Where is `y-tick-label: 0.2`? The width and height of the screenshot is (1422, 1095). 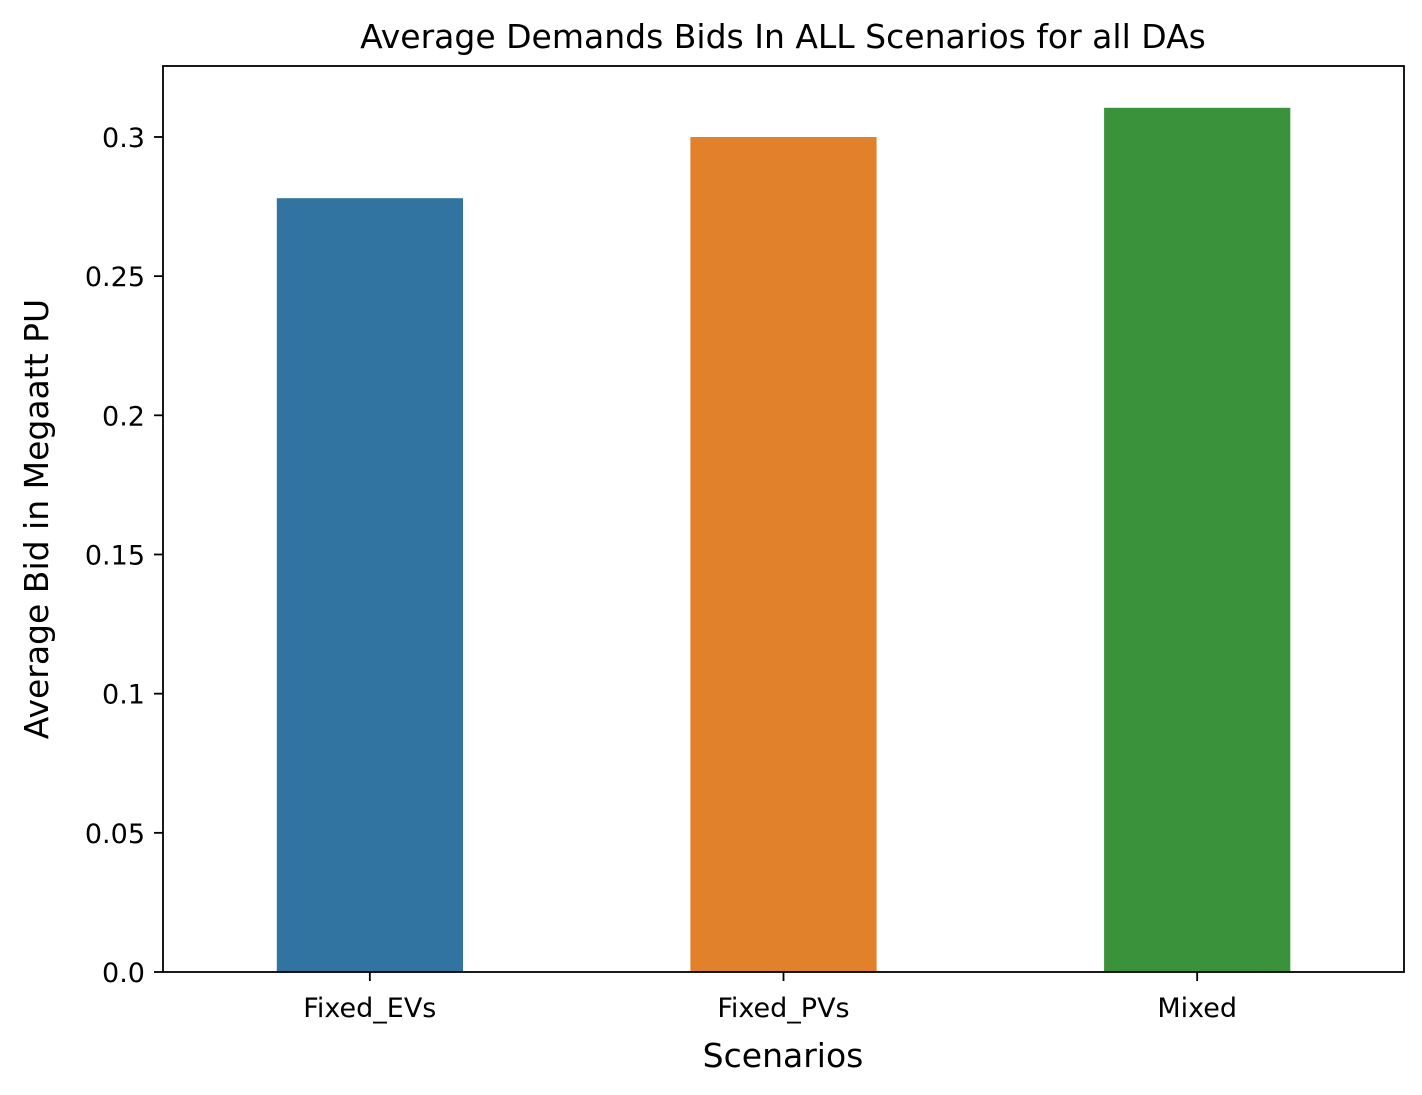 y-tick-label: 0.2 is located at coordinates (123, 416).